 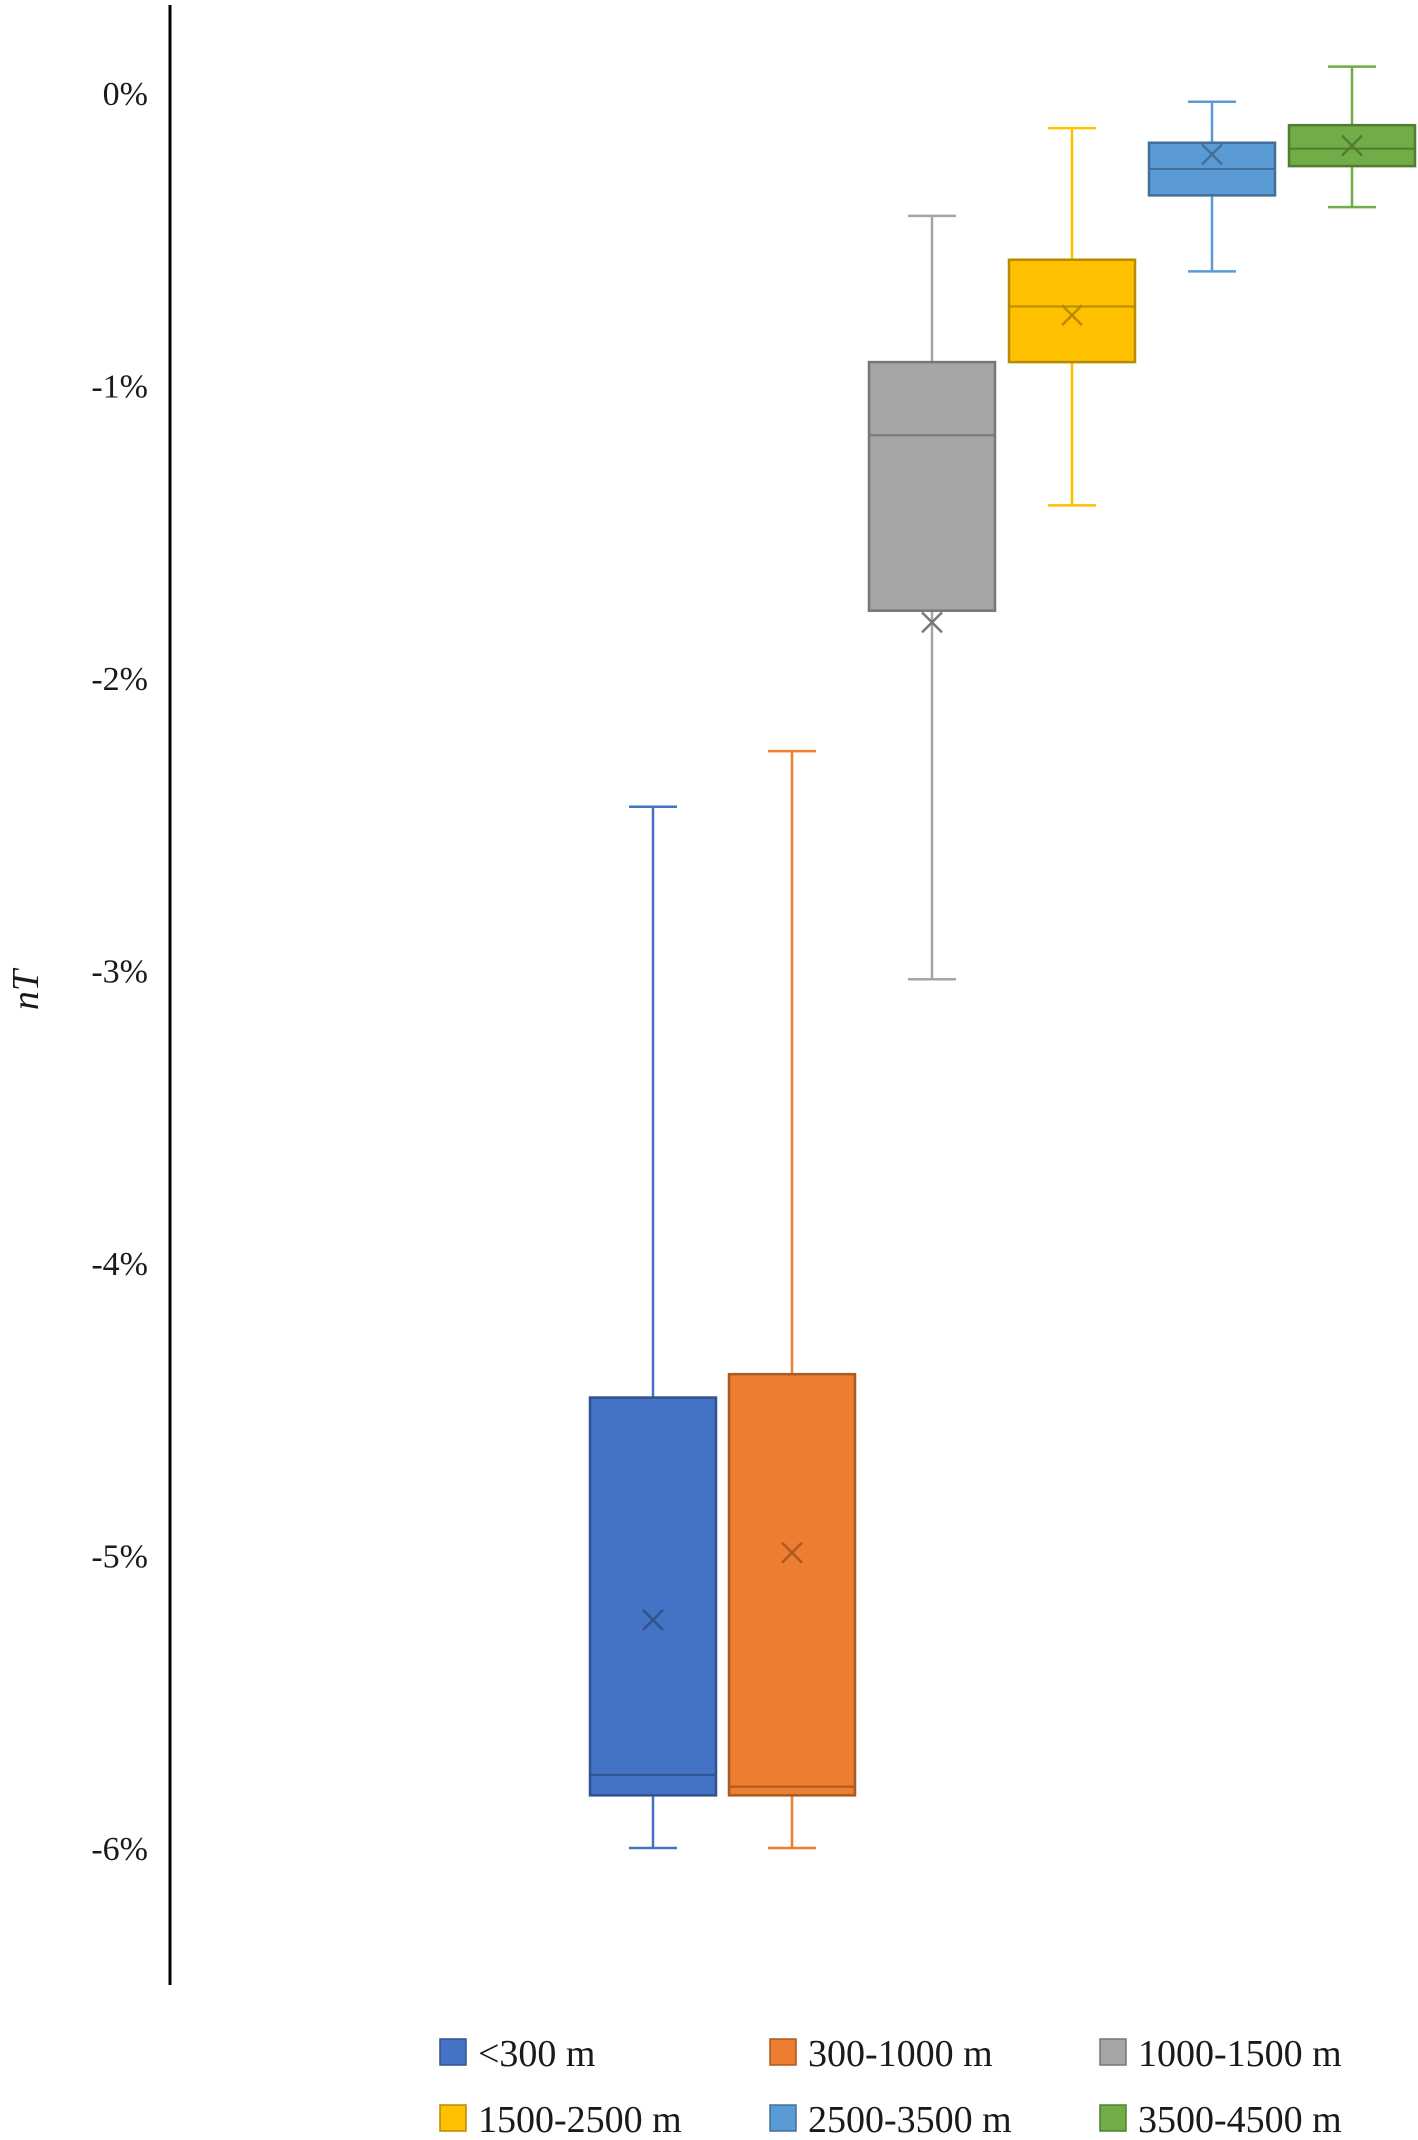 What do you see at coordinates (119, 387) in the screenshot?
I see `y-tick-label: -1%` at bounding box center [119, 387].